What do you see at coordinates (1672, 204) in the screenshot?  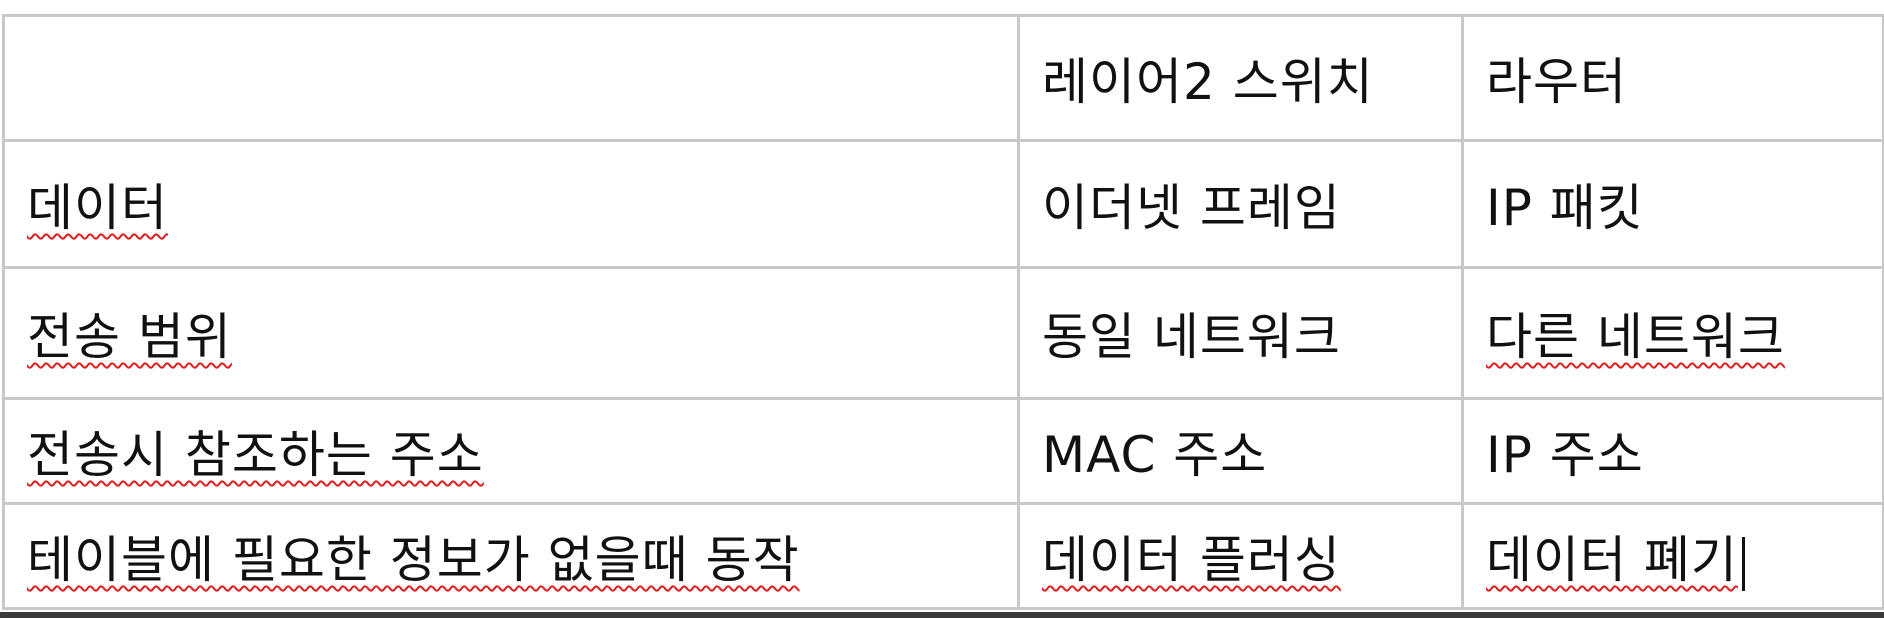 I see `table-cell: IP 패킷` at bounding box center [1672, 204].